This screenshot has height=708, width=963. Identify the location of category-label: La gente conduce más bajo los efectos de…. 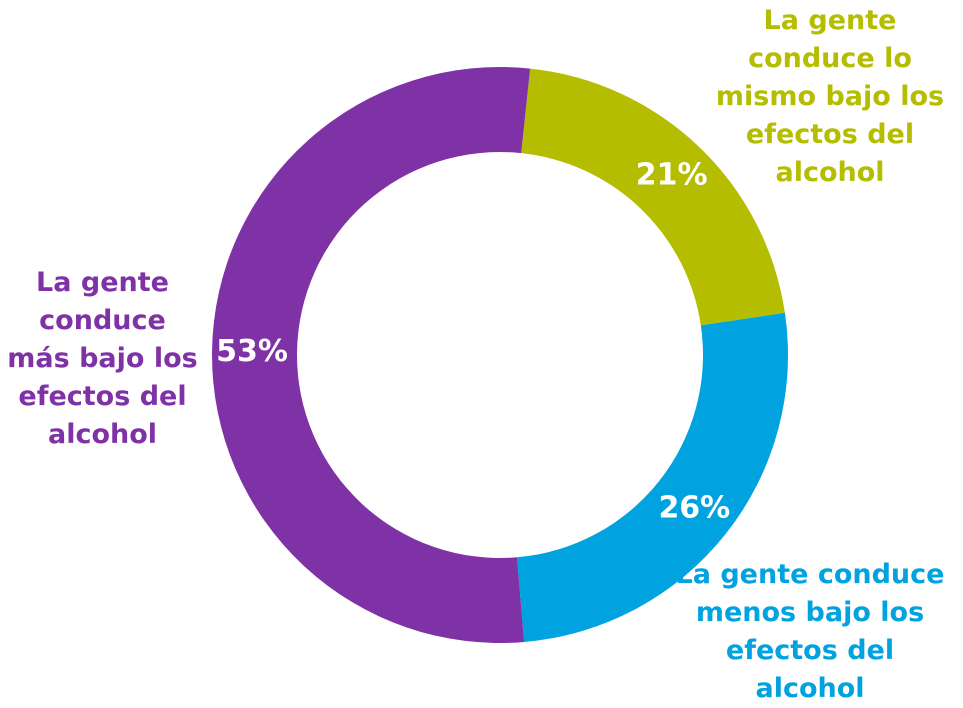
(102, 358).